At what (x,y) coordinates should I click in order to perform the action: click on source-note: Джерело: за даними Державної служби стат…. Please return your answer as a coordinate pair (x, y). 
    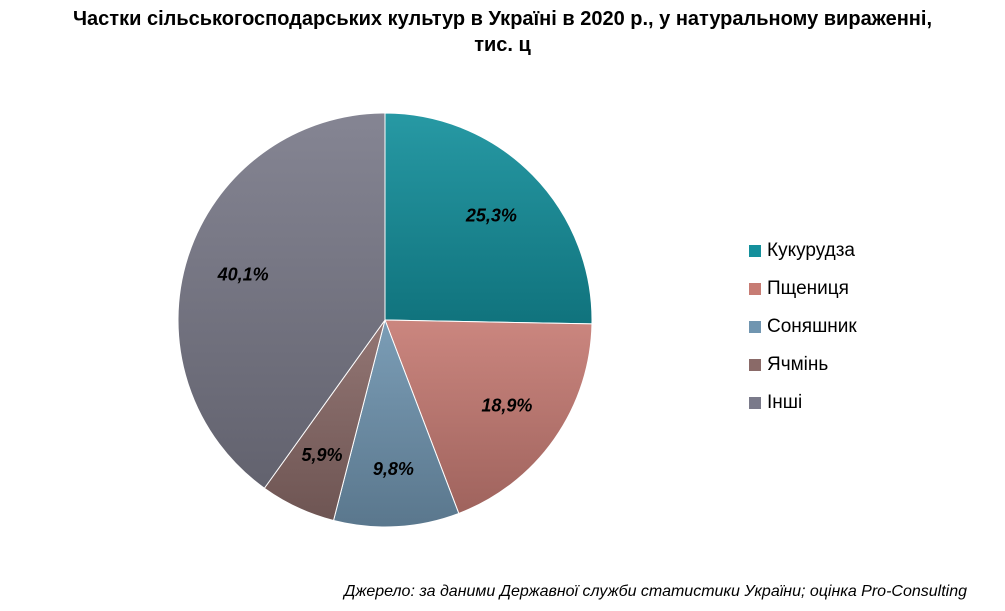
    Looking at the image, I should click on (655, 591).